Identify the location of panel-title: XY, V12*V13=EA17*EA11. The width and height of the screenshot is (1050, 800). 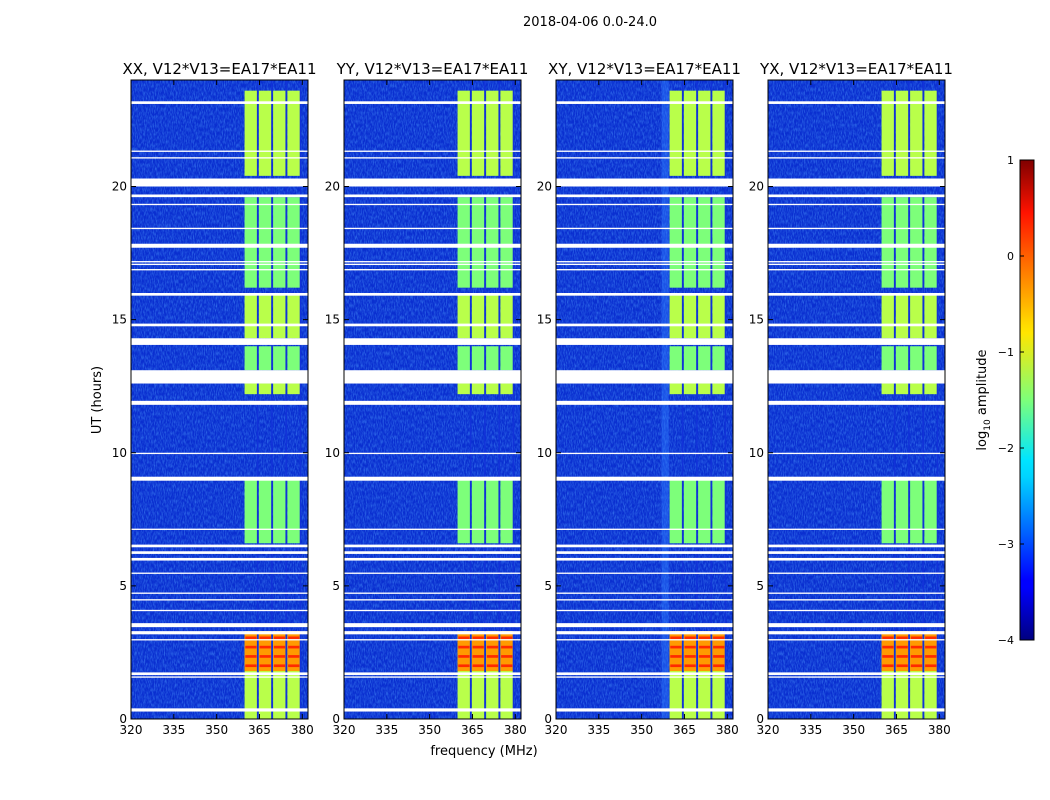
(644, 69).